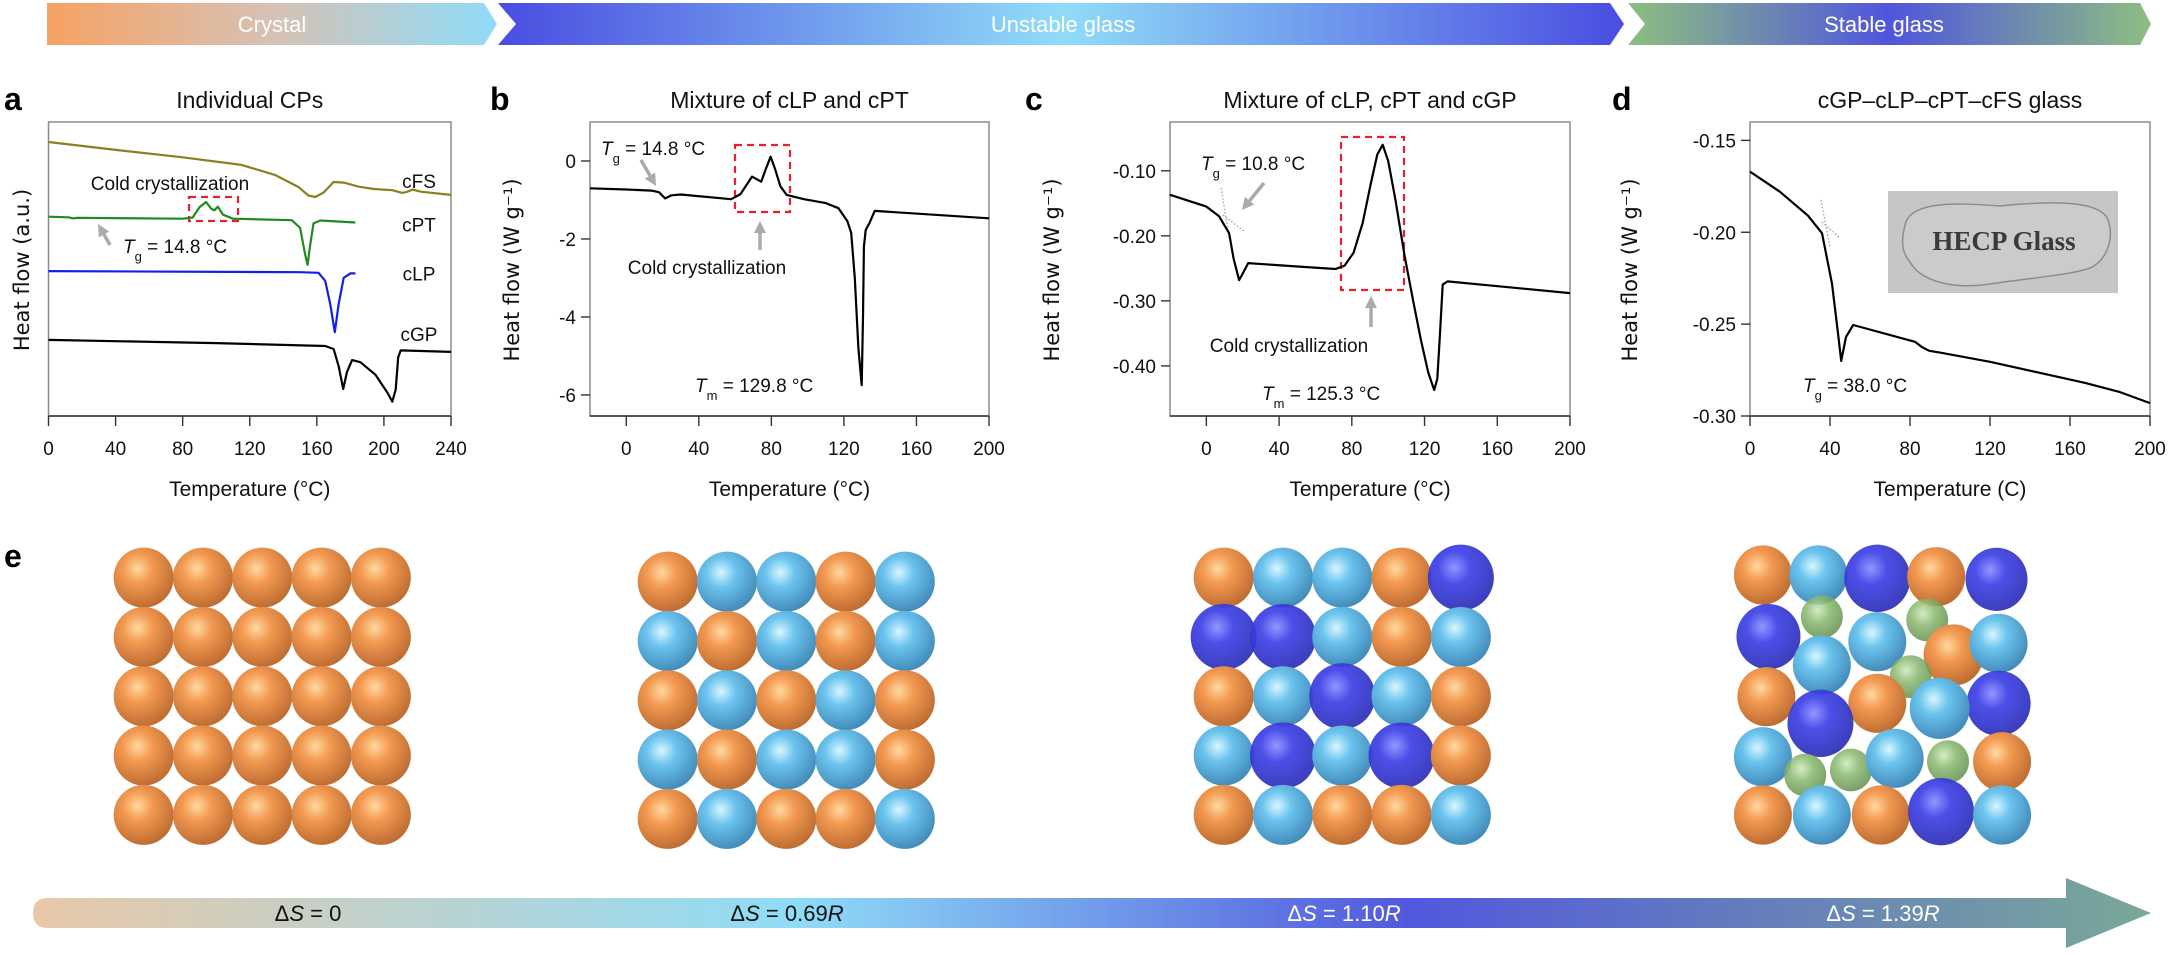  I want to click on cold-crystallization-label: Cold crystallization, so click(707, 268).